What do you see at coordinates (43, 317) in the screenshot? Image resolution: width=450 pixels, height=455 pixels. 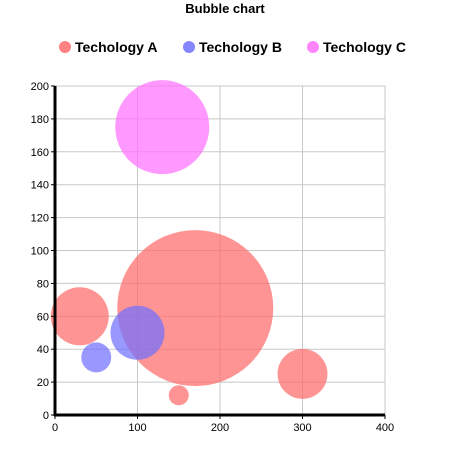 I see `y-tick-label: 60` at bounding box center [43, 317].